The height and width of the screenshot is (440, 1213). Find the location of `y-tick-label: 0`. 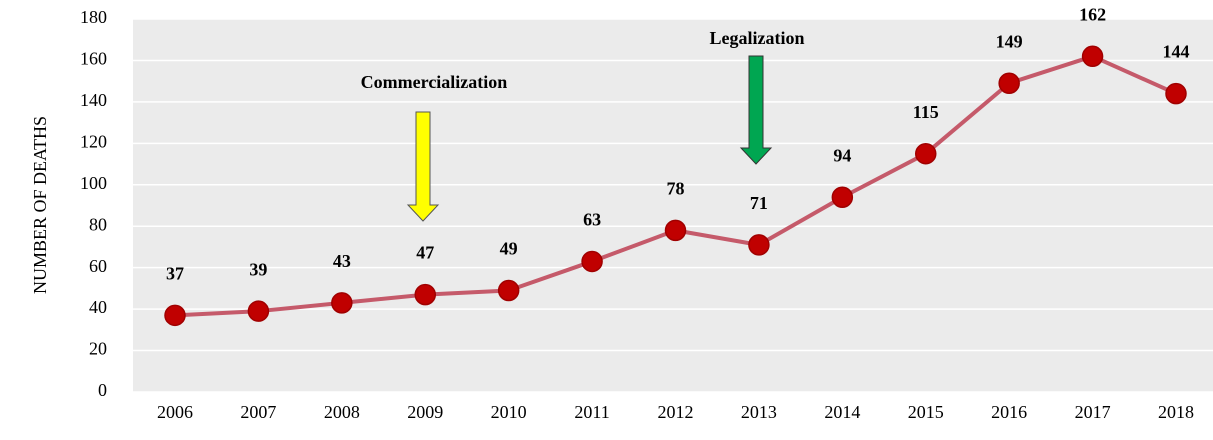

y-tick-label: 0 is located at coordinates (102, 390).